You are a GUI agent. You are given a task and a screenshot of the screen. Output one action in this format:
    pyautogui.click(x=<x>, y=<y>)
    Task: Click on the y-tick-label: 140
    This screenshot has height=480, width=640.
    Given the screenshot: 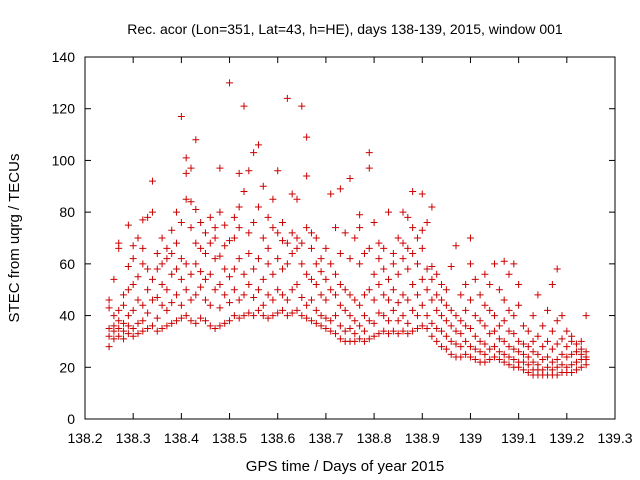 What is the action you would take?
    pyautogui.click(x=64, y=57)
    